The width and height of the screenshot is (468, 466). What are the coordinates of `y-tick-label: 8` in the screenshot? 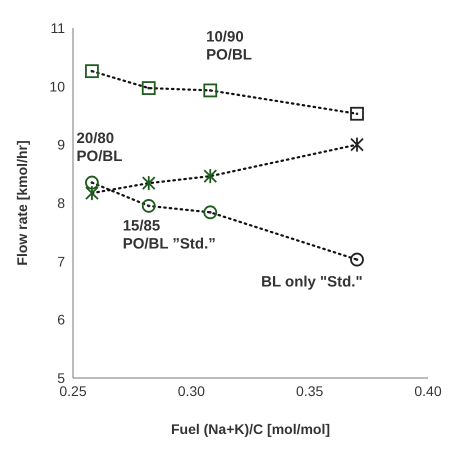 It's located at (61, 202).